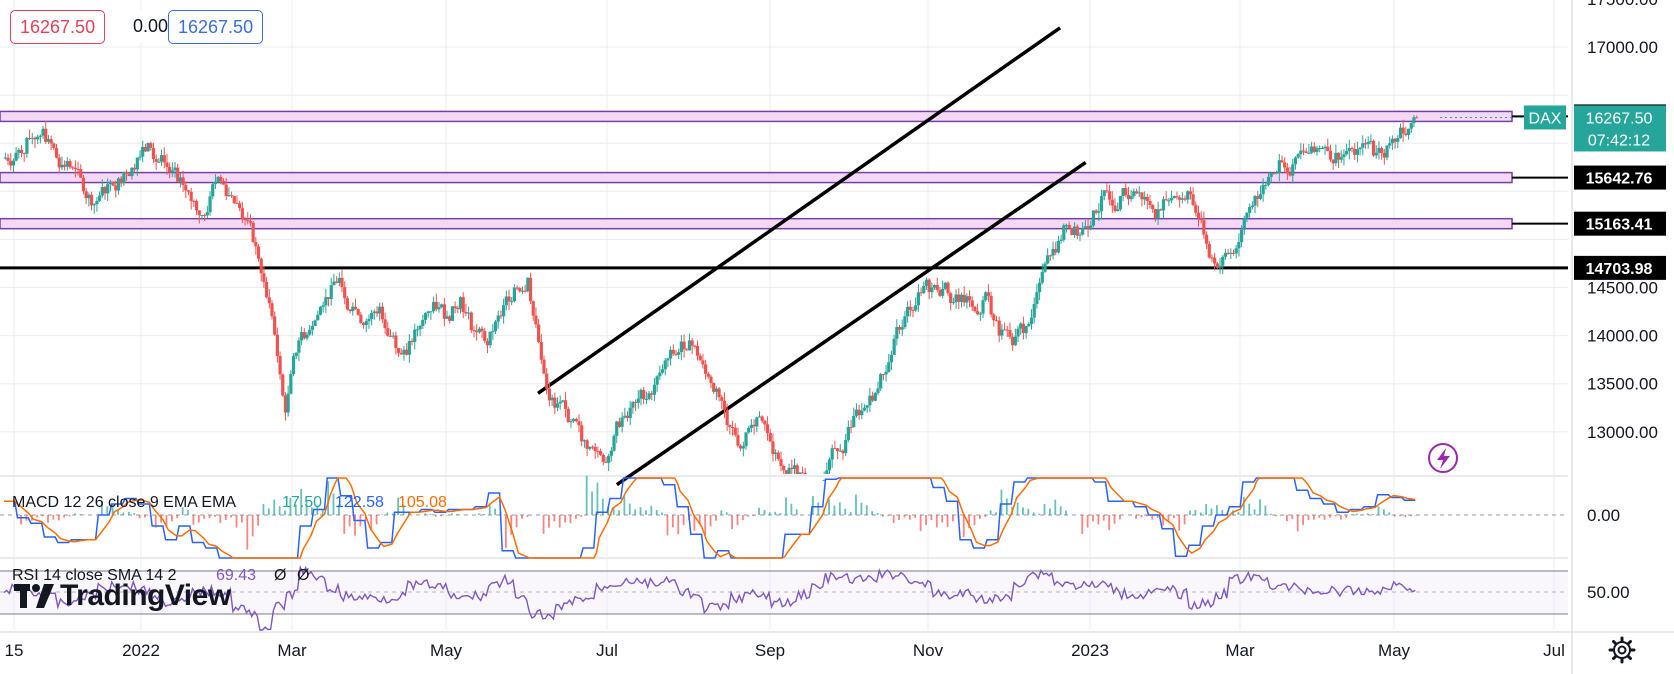 The width and height of the screenshot is (1674, 674). I want to click on lightning-icon, so click(1443, 458).